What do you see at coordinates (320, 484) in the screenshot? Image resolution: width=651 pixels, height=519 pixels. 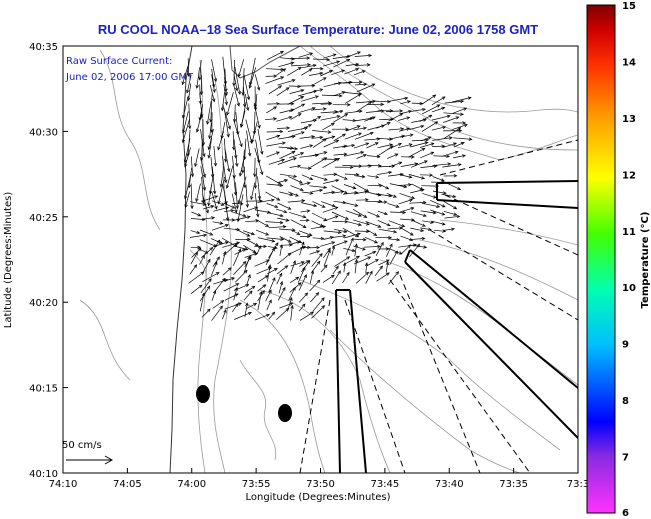 I see `x-tick-label: 73:50` at bounding box center [320, 484].